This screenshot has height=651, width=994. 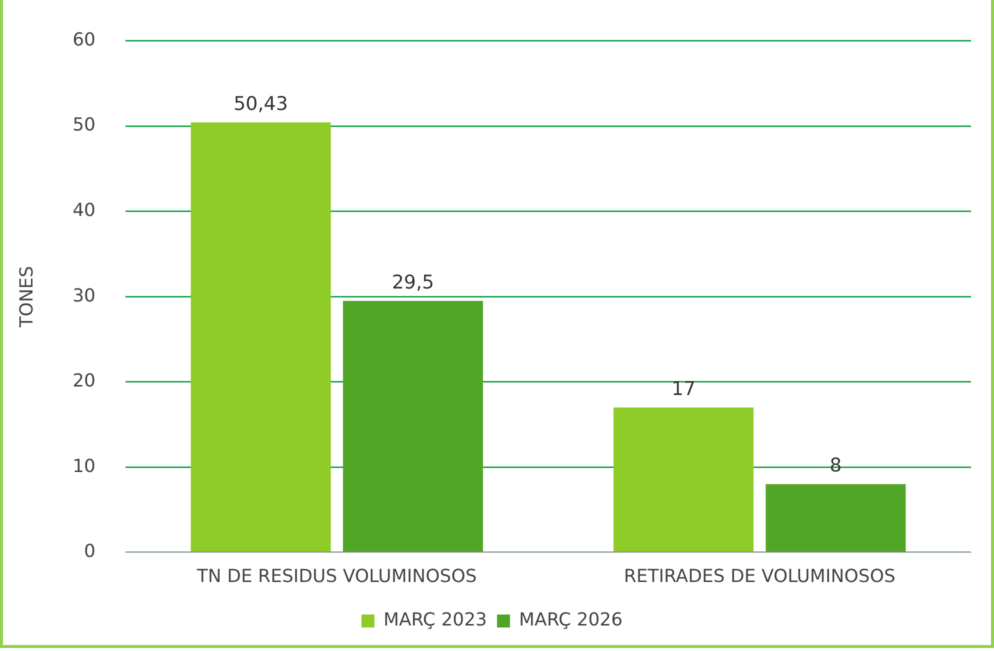 I want to click on data-label: 50,43, so click(x=261, y=103).